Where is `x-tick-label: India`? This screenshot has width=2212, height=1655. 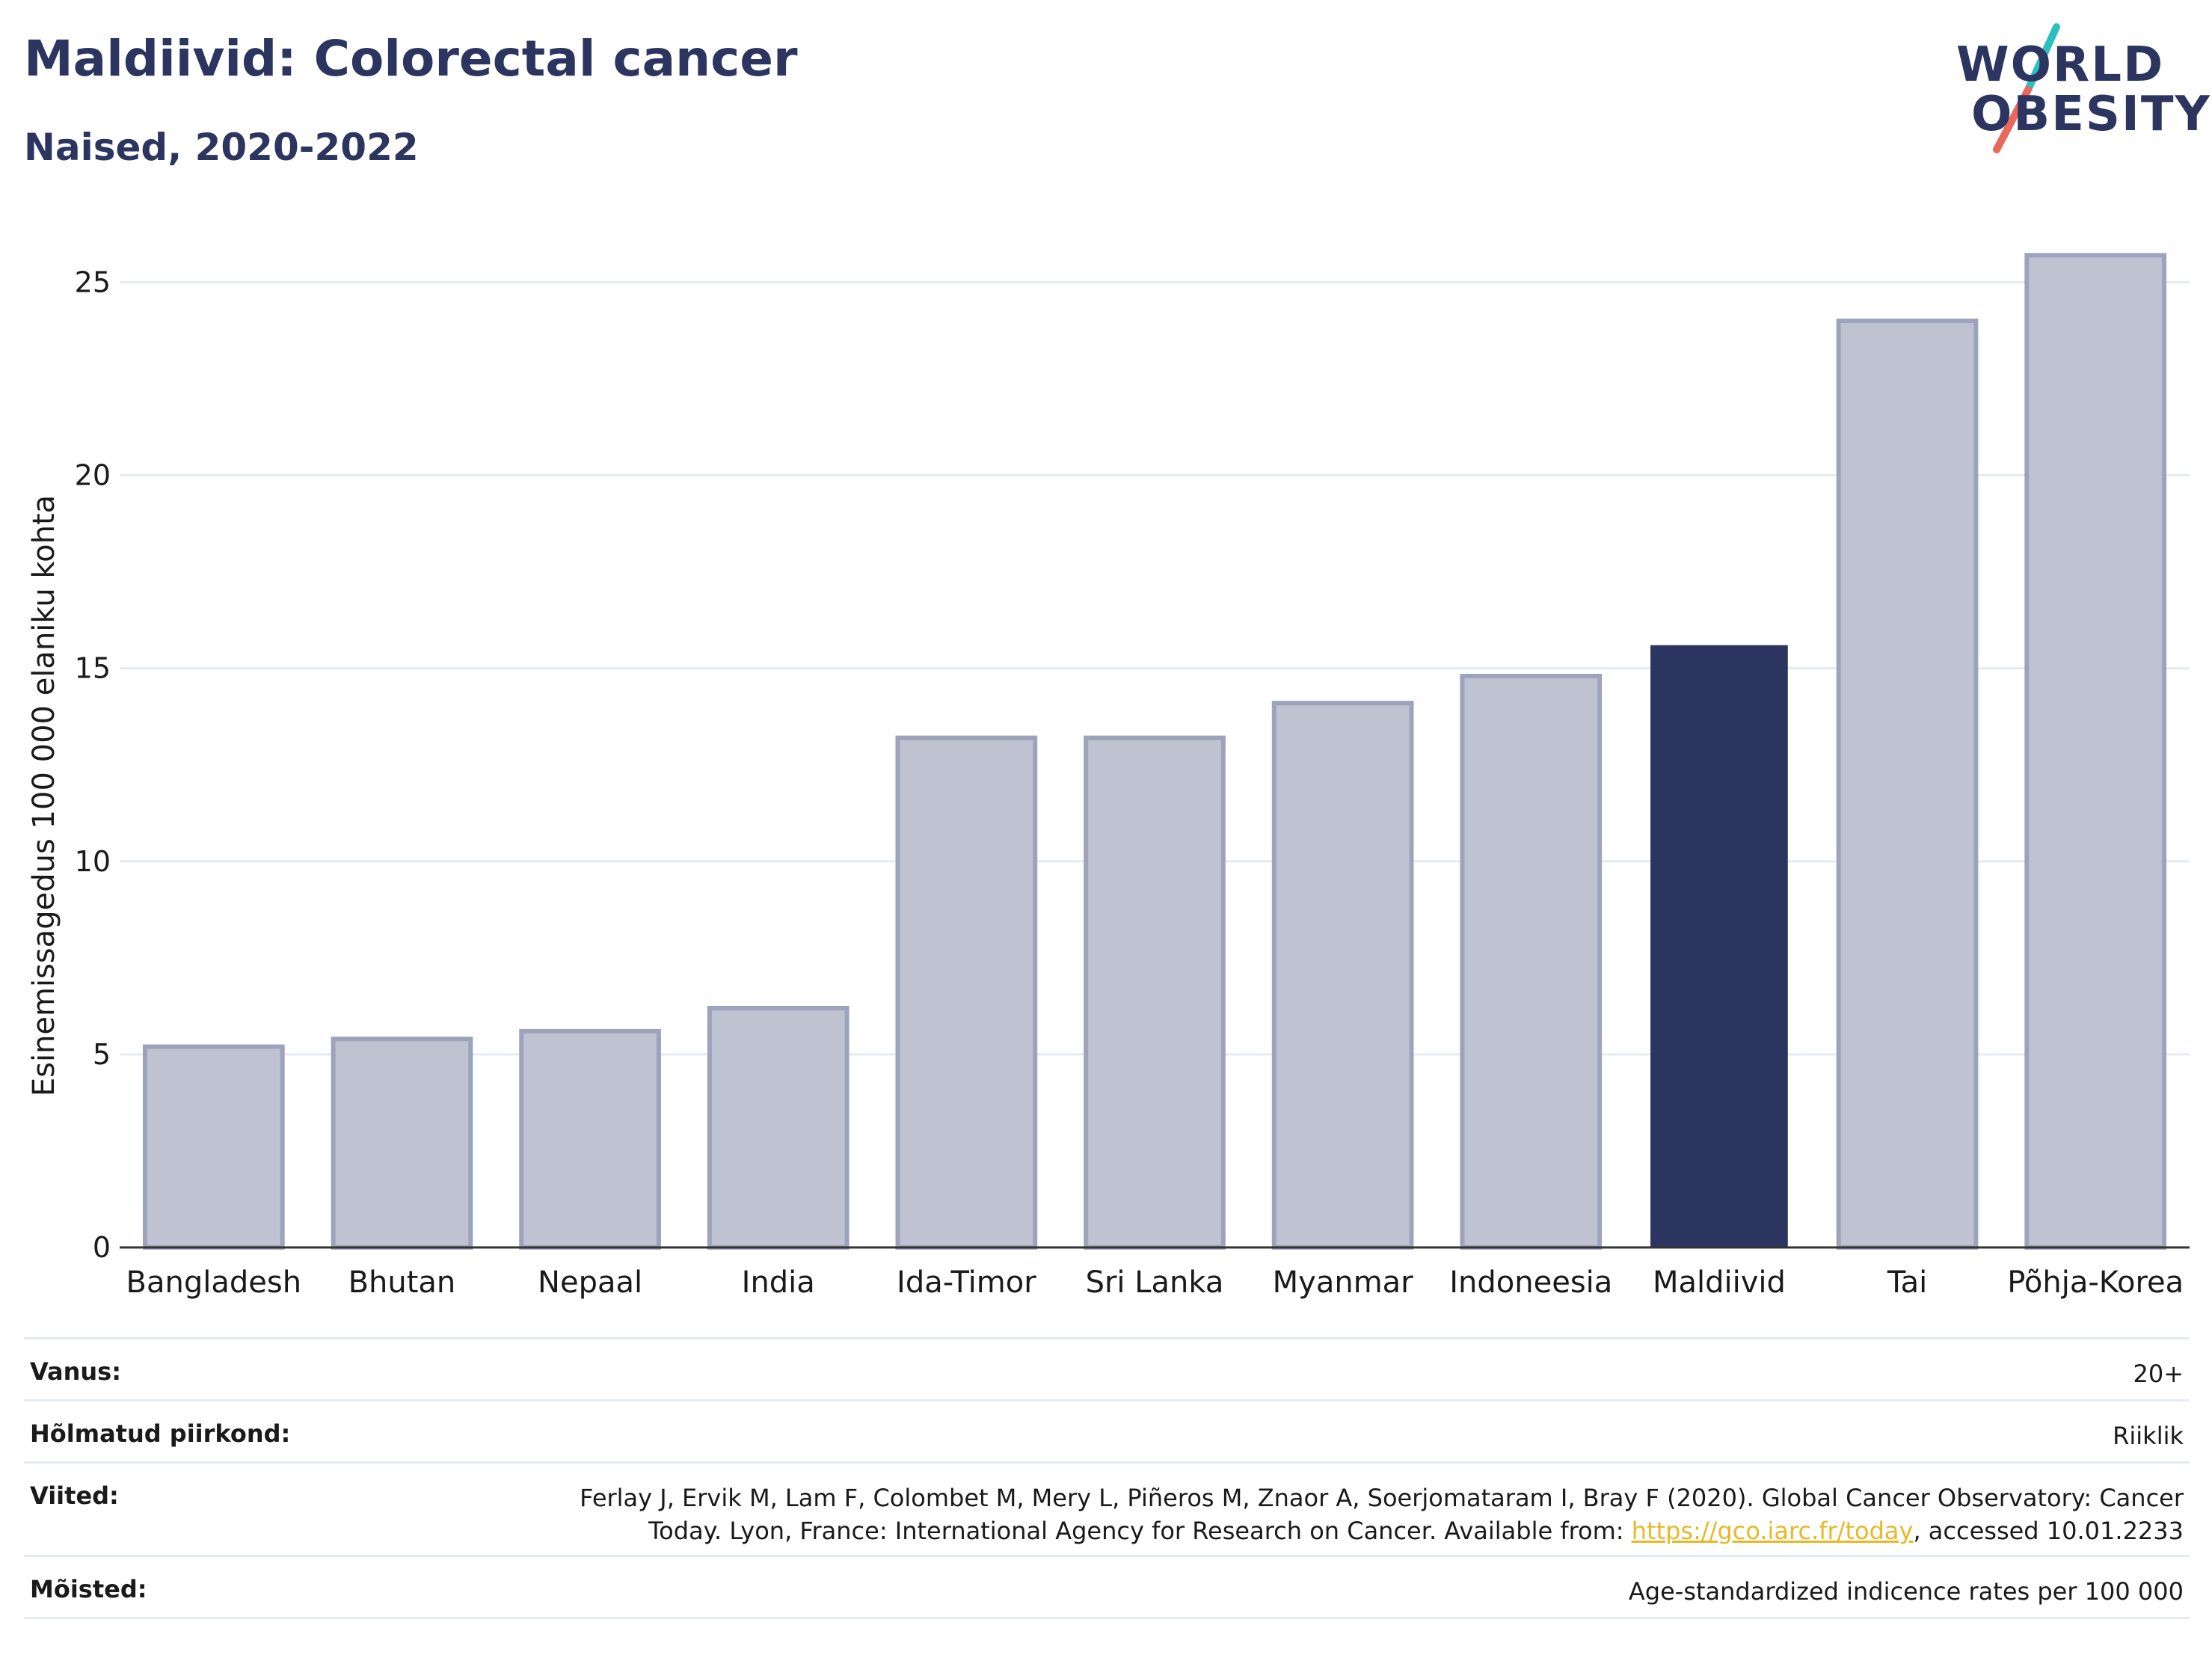 x-tick-label: India is located at coordinates (779, 1282).